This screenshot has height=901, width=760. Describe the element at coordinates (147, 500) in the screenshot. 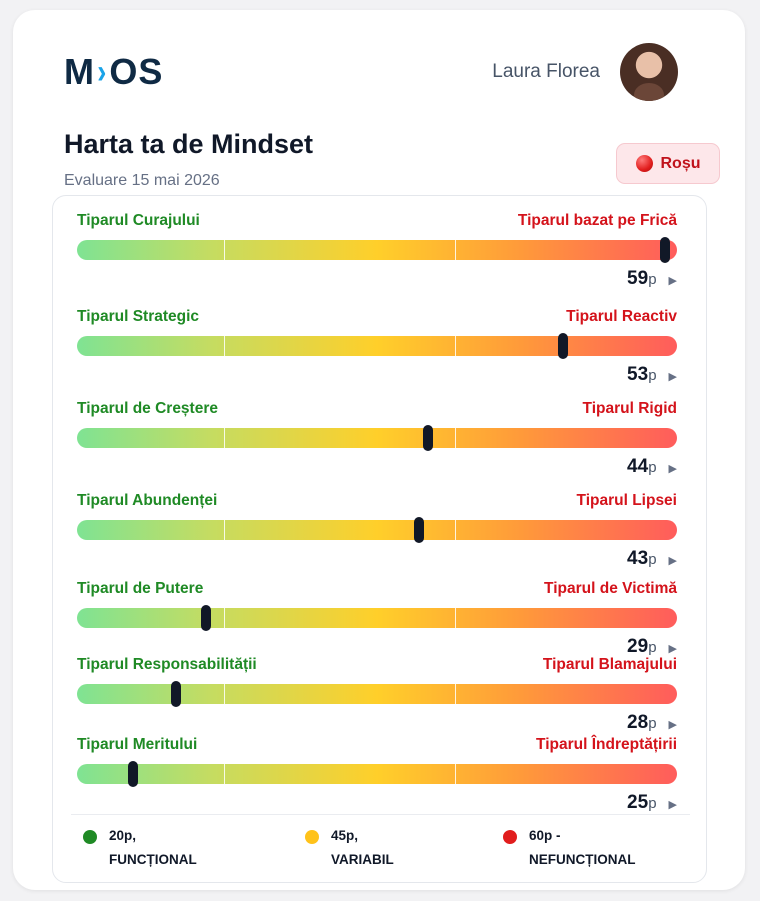

I see `pattern-positive-label: Tiparul Abundenței` at that location.